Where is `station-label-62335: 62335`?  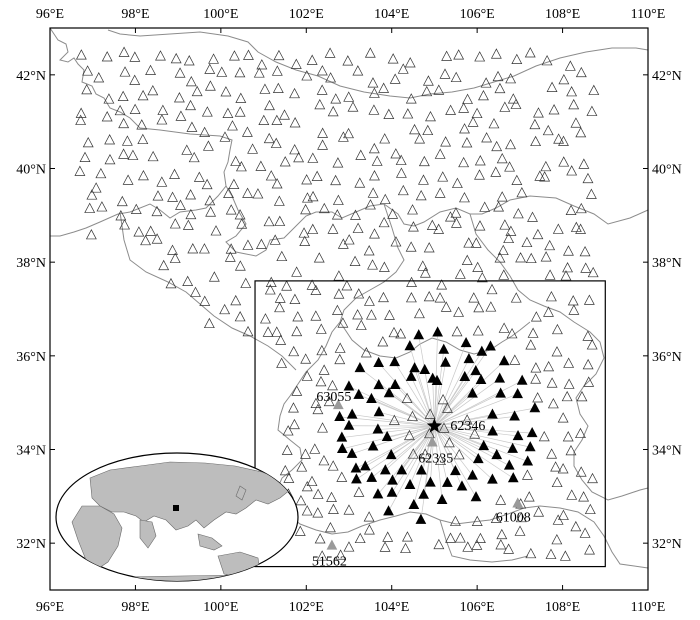
station-label-62335: 62335 is located at coordinates (435, 458).